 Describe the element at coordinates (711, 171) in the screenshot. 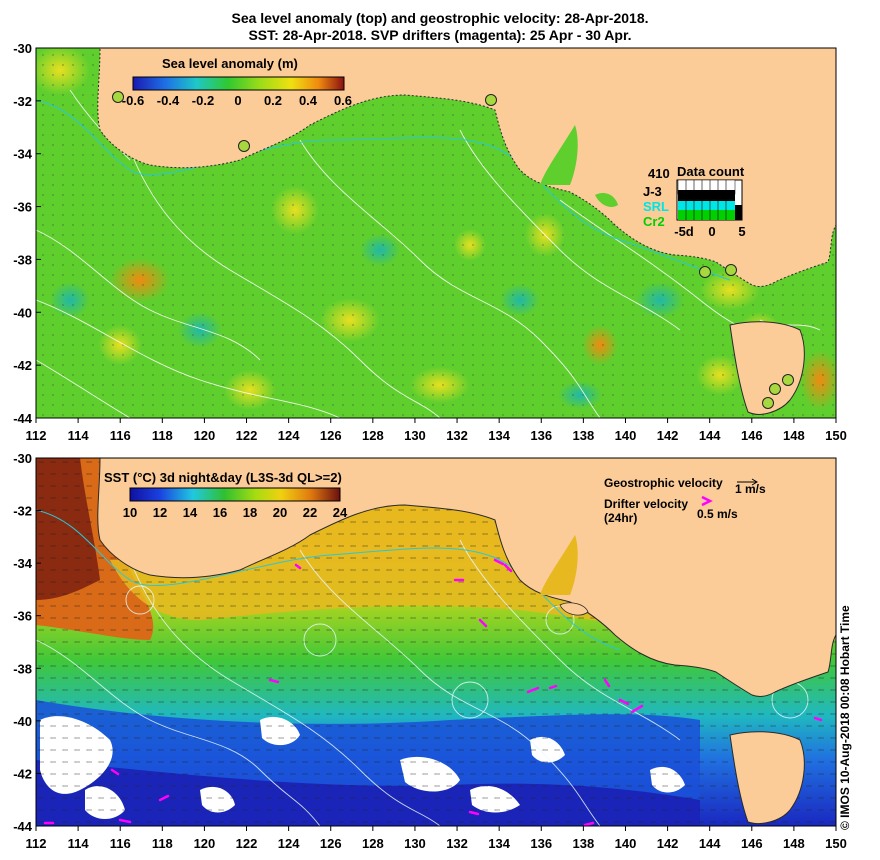

I see `data-count-title: Data count` at that location.